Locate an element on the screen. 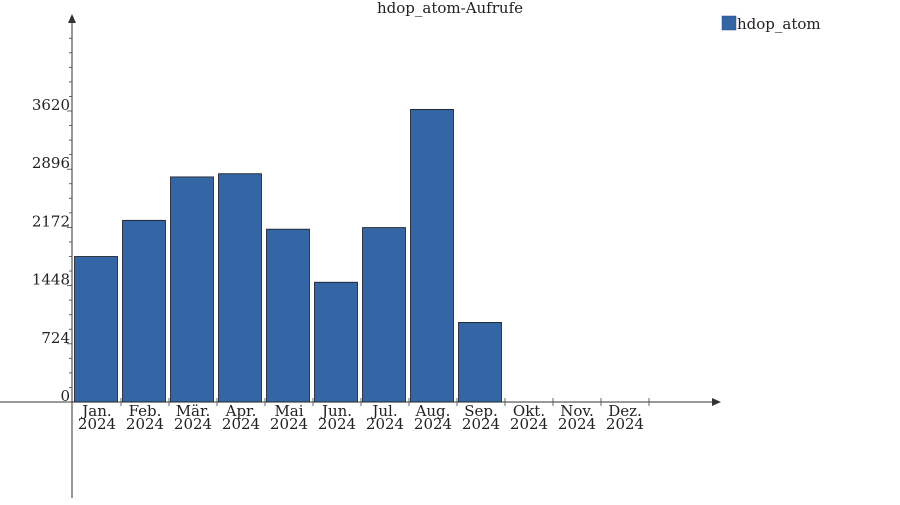  x-tick-label-month: Nov. is located at coordinates (577, 411).